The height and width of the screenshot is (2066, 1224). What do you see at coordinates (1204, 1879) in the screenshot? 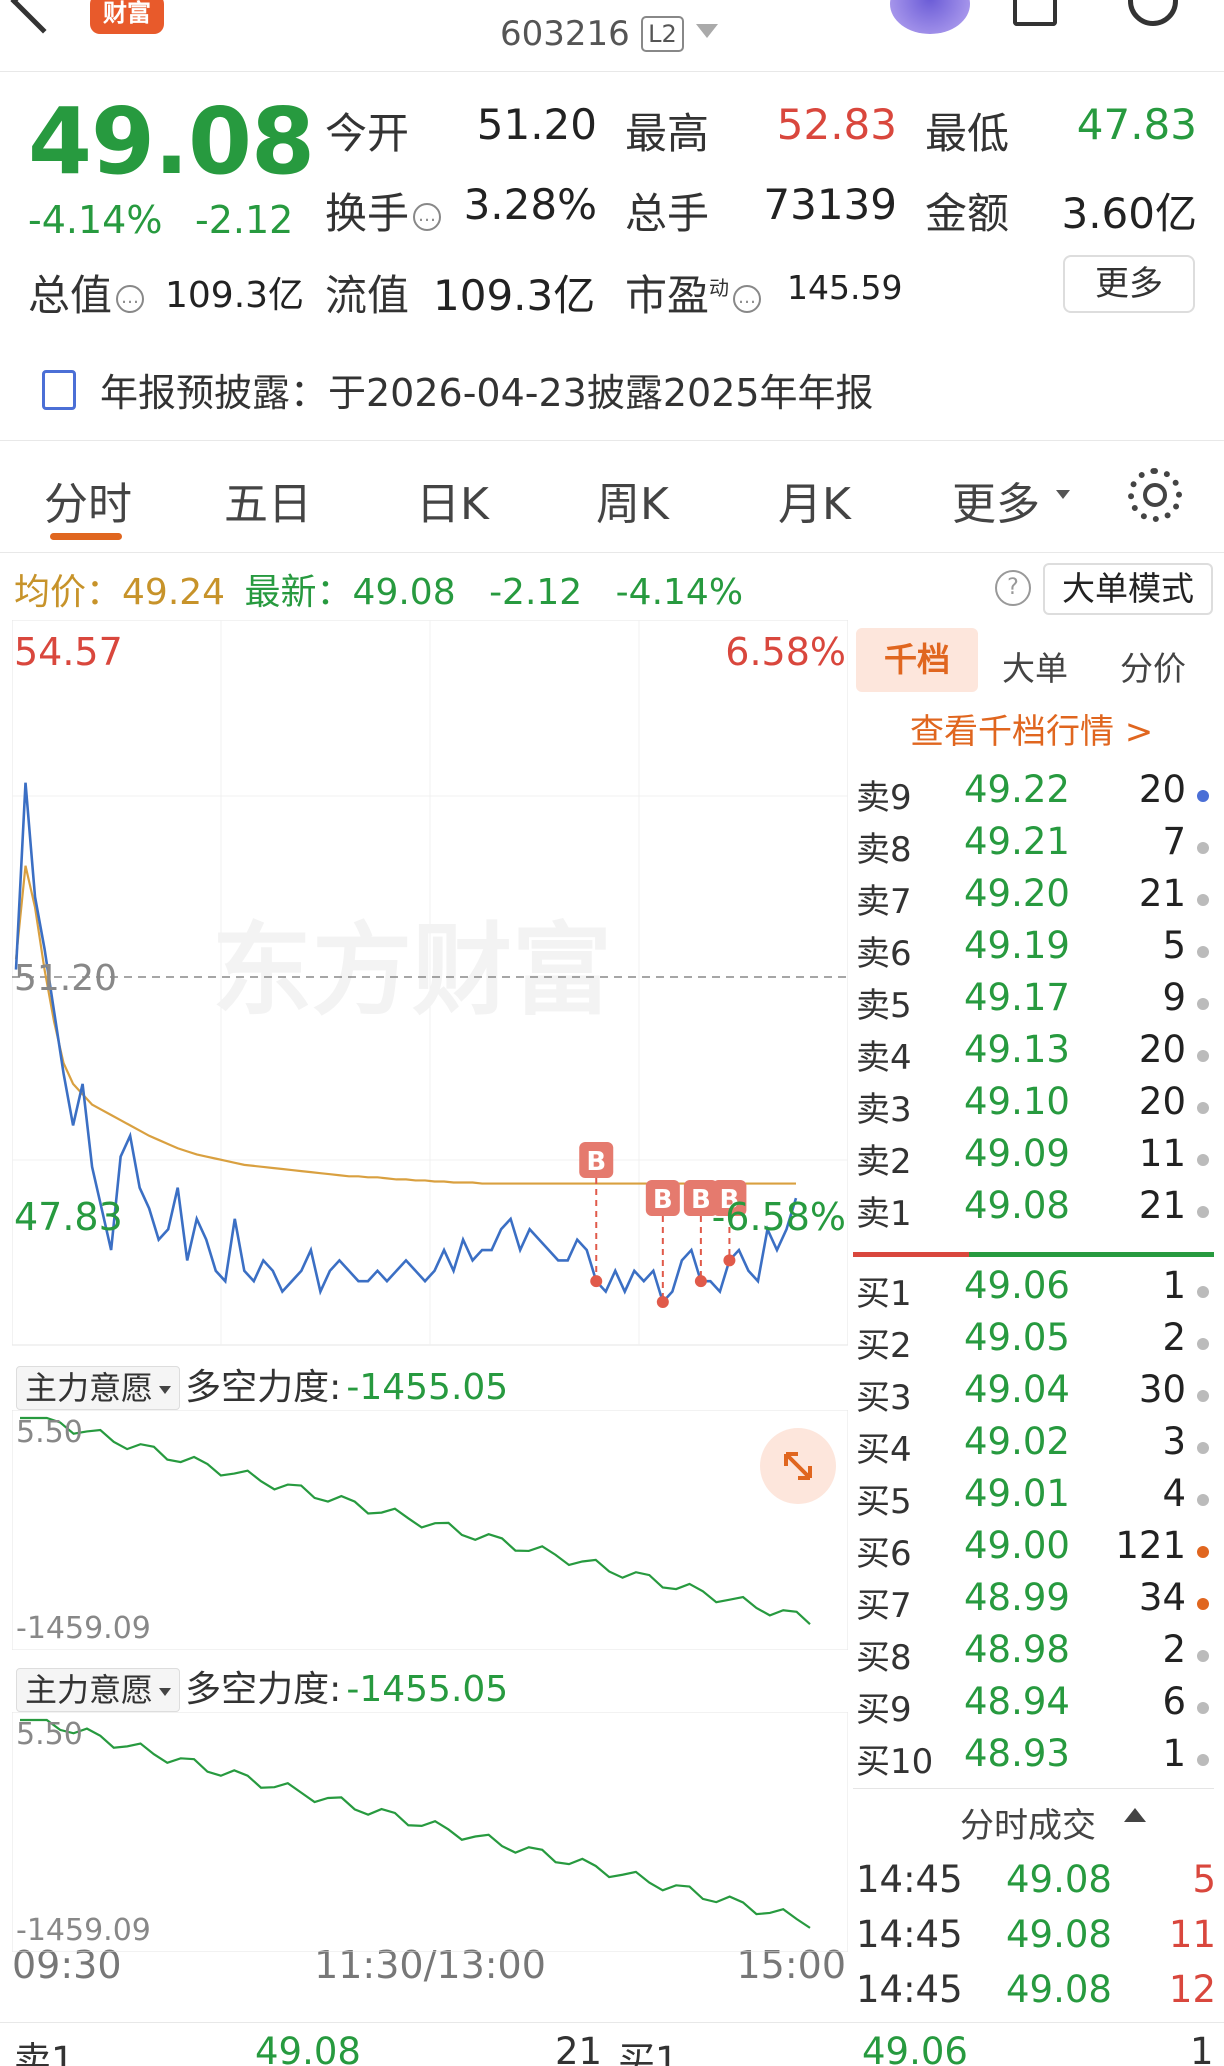
I see `trade-volume: 5` at bounding box center [1204, 1879].